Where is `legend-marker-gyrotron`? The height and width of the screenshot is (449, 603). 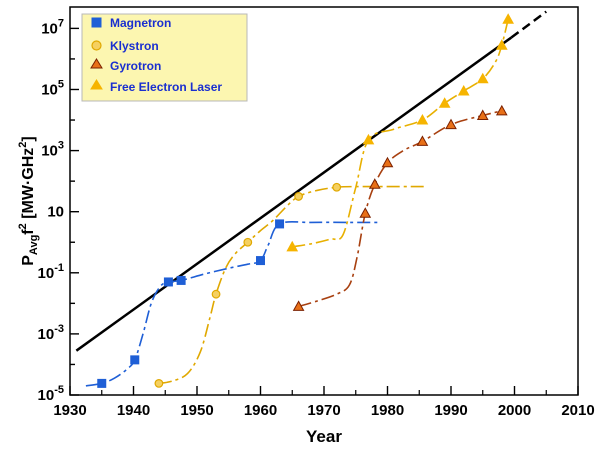
legend-marker-gyrotron is located at coordinates (96, 63).